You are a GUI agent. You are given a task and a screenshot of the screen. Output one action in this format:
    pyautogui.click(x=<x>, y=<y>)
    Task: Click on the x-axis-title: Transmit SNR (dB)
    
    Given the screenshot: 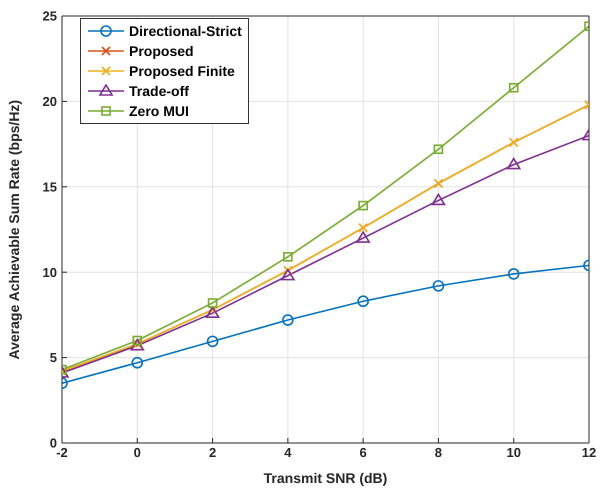 What is the action you would take?
    pyautogui.click(x=326, y=478)
    